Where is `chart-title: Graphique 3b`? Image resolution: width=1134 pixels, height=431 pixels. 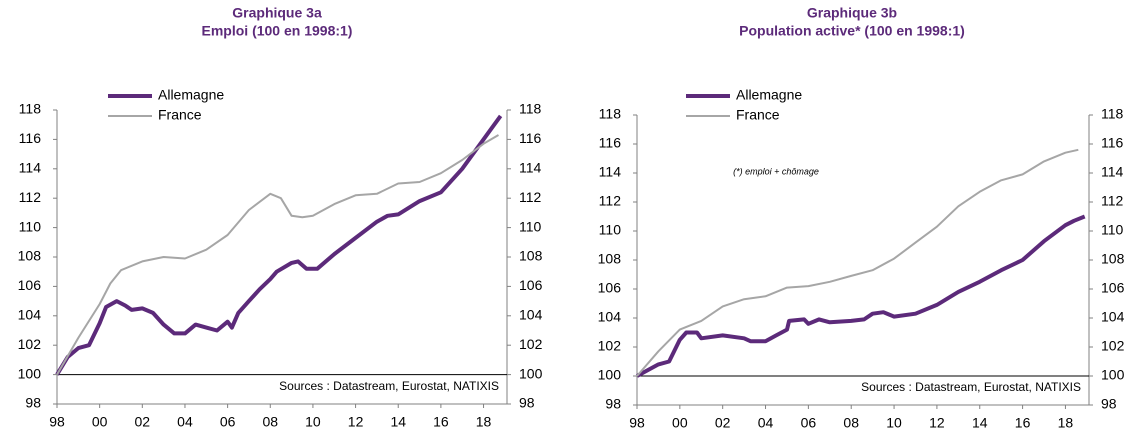
chart-title: Graphique 3b is located at coordinates (852, 13).